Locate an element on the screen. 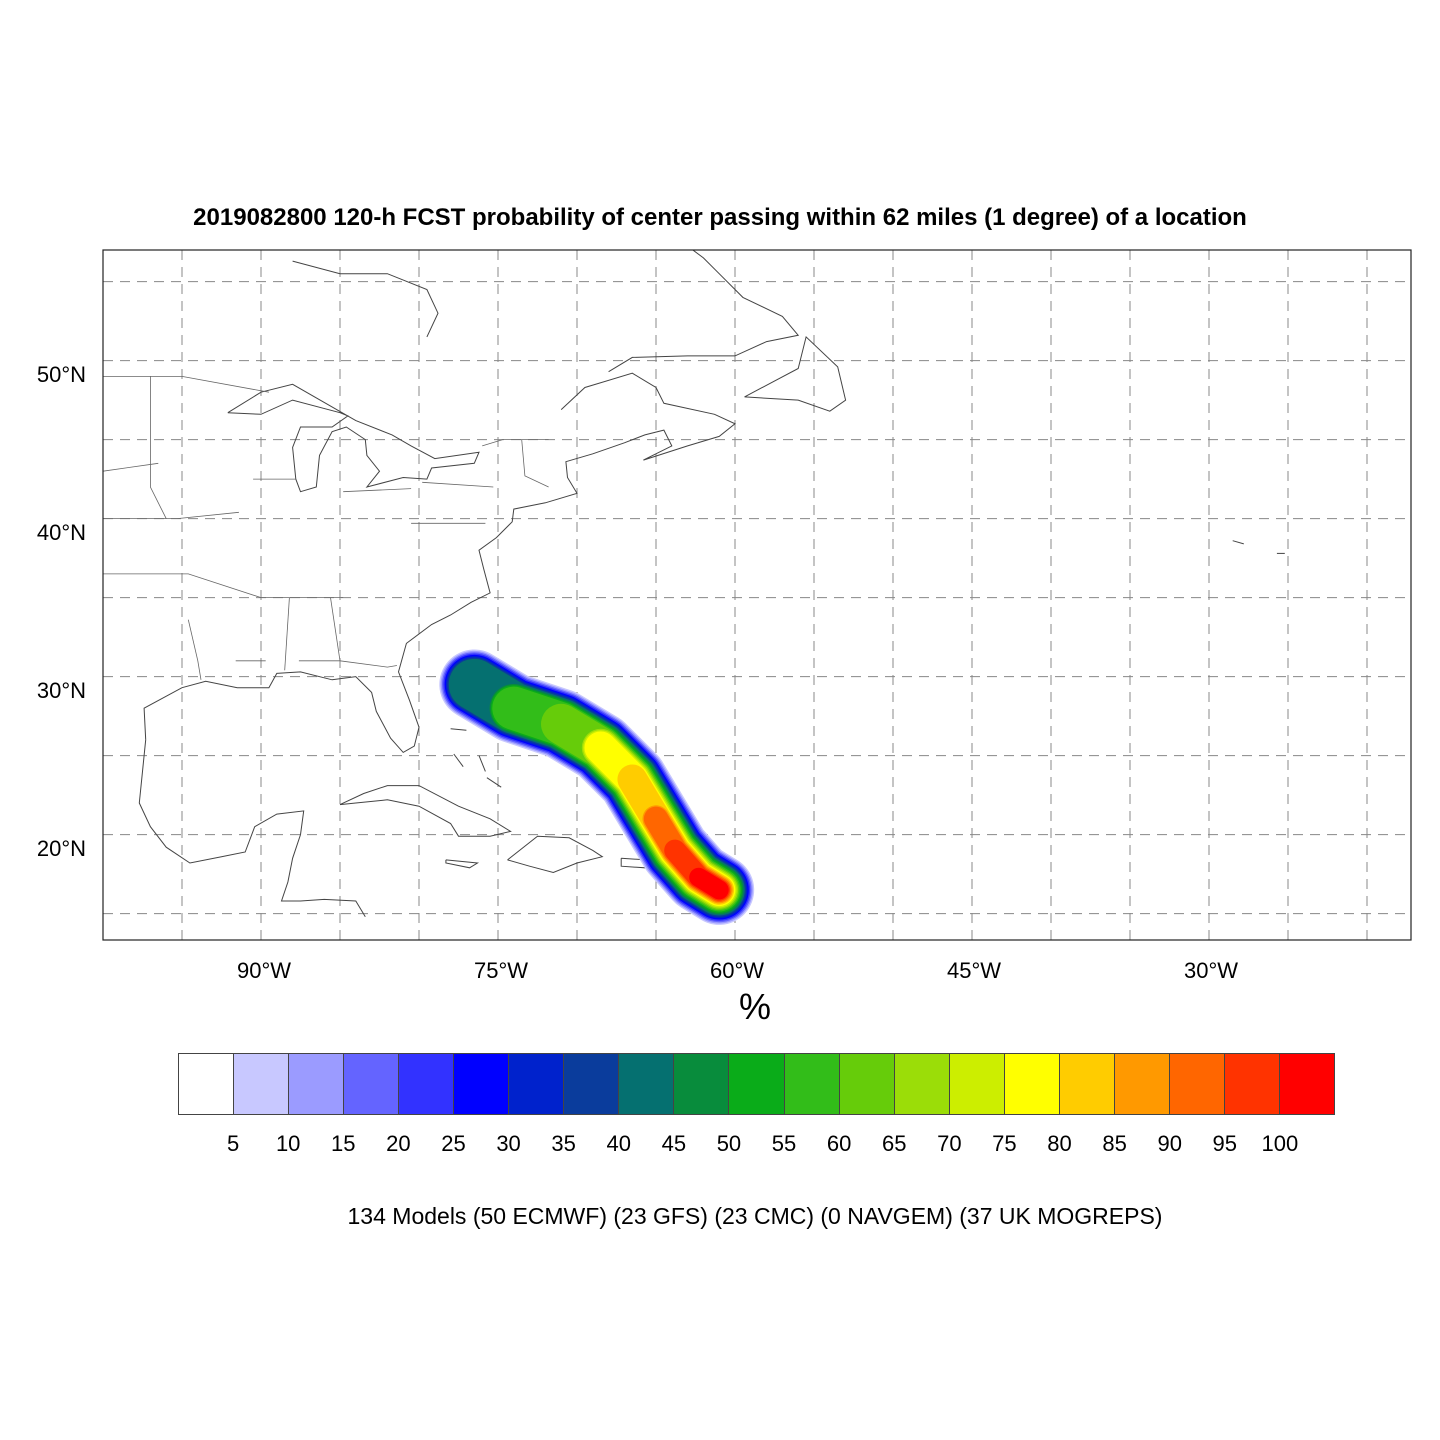  colorbar-tick-label: 75 is located at coordinates (1004, 1143).